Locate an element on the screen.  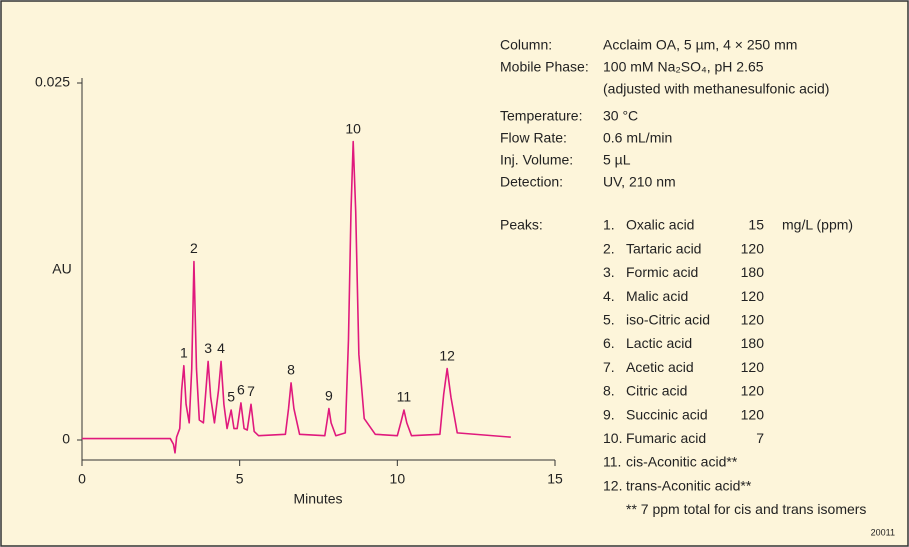
peak-name: Fumaric acid is located at coordinates (666, 438).